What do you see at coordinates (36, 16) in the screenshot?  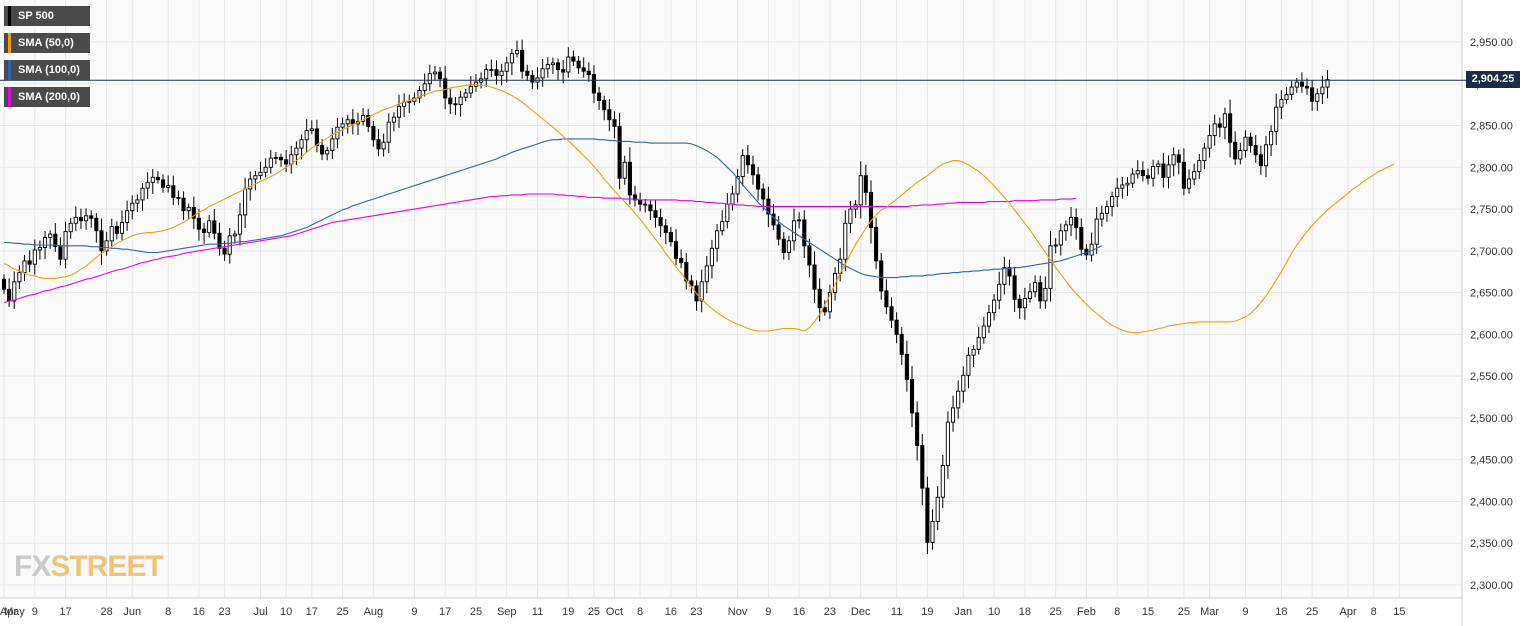 I see `legend-label: SP 500` at bounding box center [36, 16].